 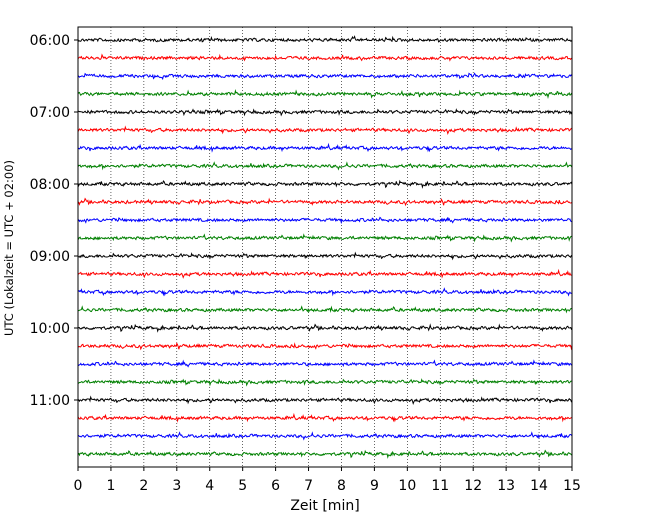 What do you see at coordinates (143, 486) in the screenshot?
I see `x-tick-label-2: 2` at bounding box center [143, 486].